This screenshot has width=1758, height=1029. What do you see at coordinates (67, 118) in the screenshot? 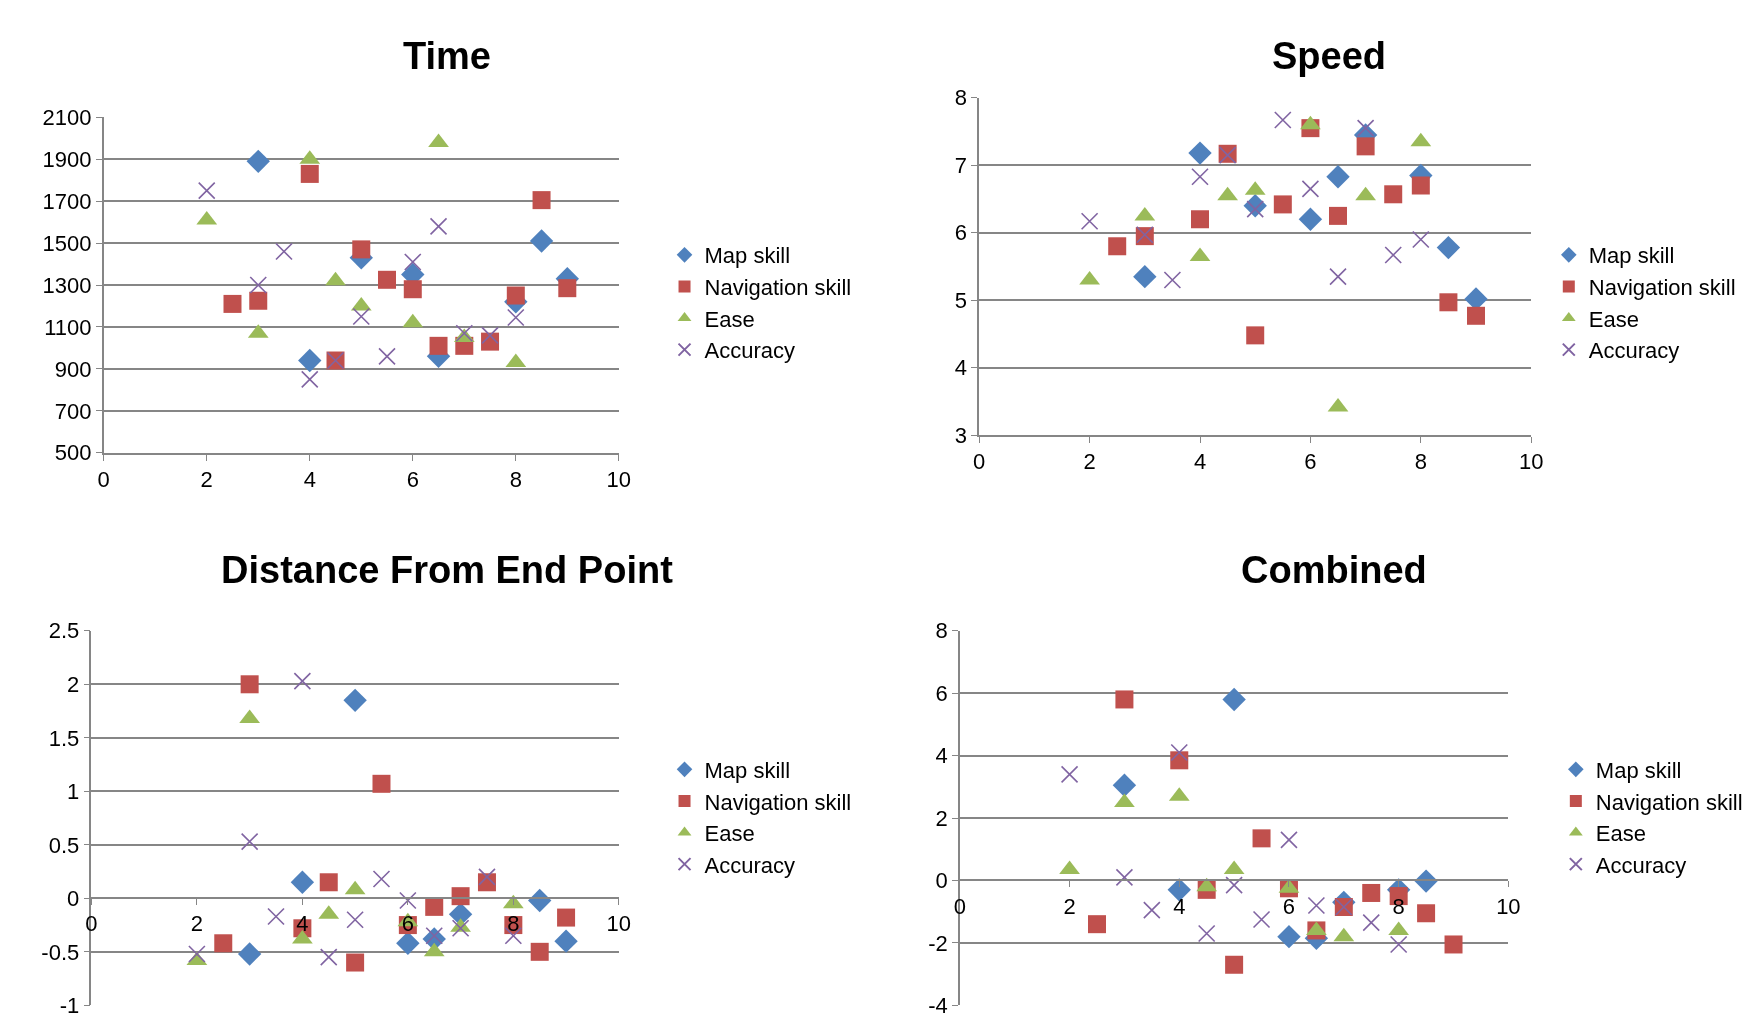
I see `y-tick-label: 2100` at bounding box center [67, 118].